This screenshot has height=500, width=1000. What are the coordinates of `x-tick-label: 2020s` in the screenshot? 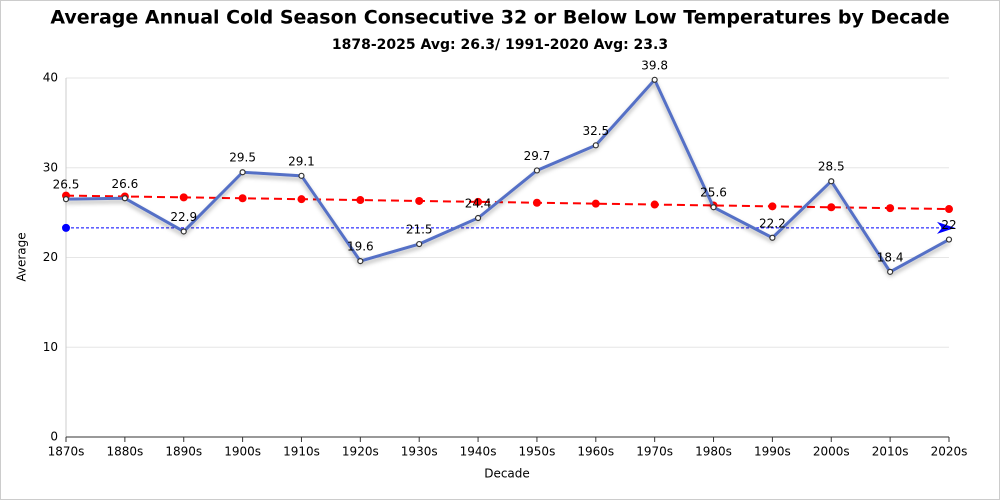 It's located at (949, 452).